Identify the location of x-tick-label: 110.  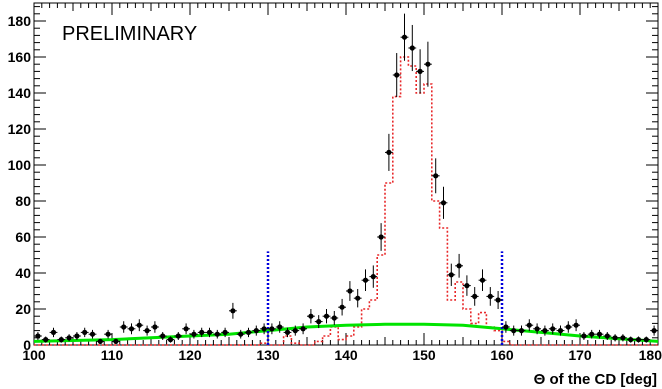
(112, 355).